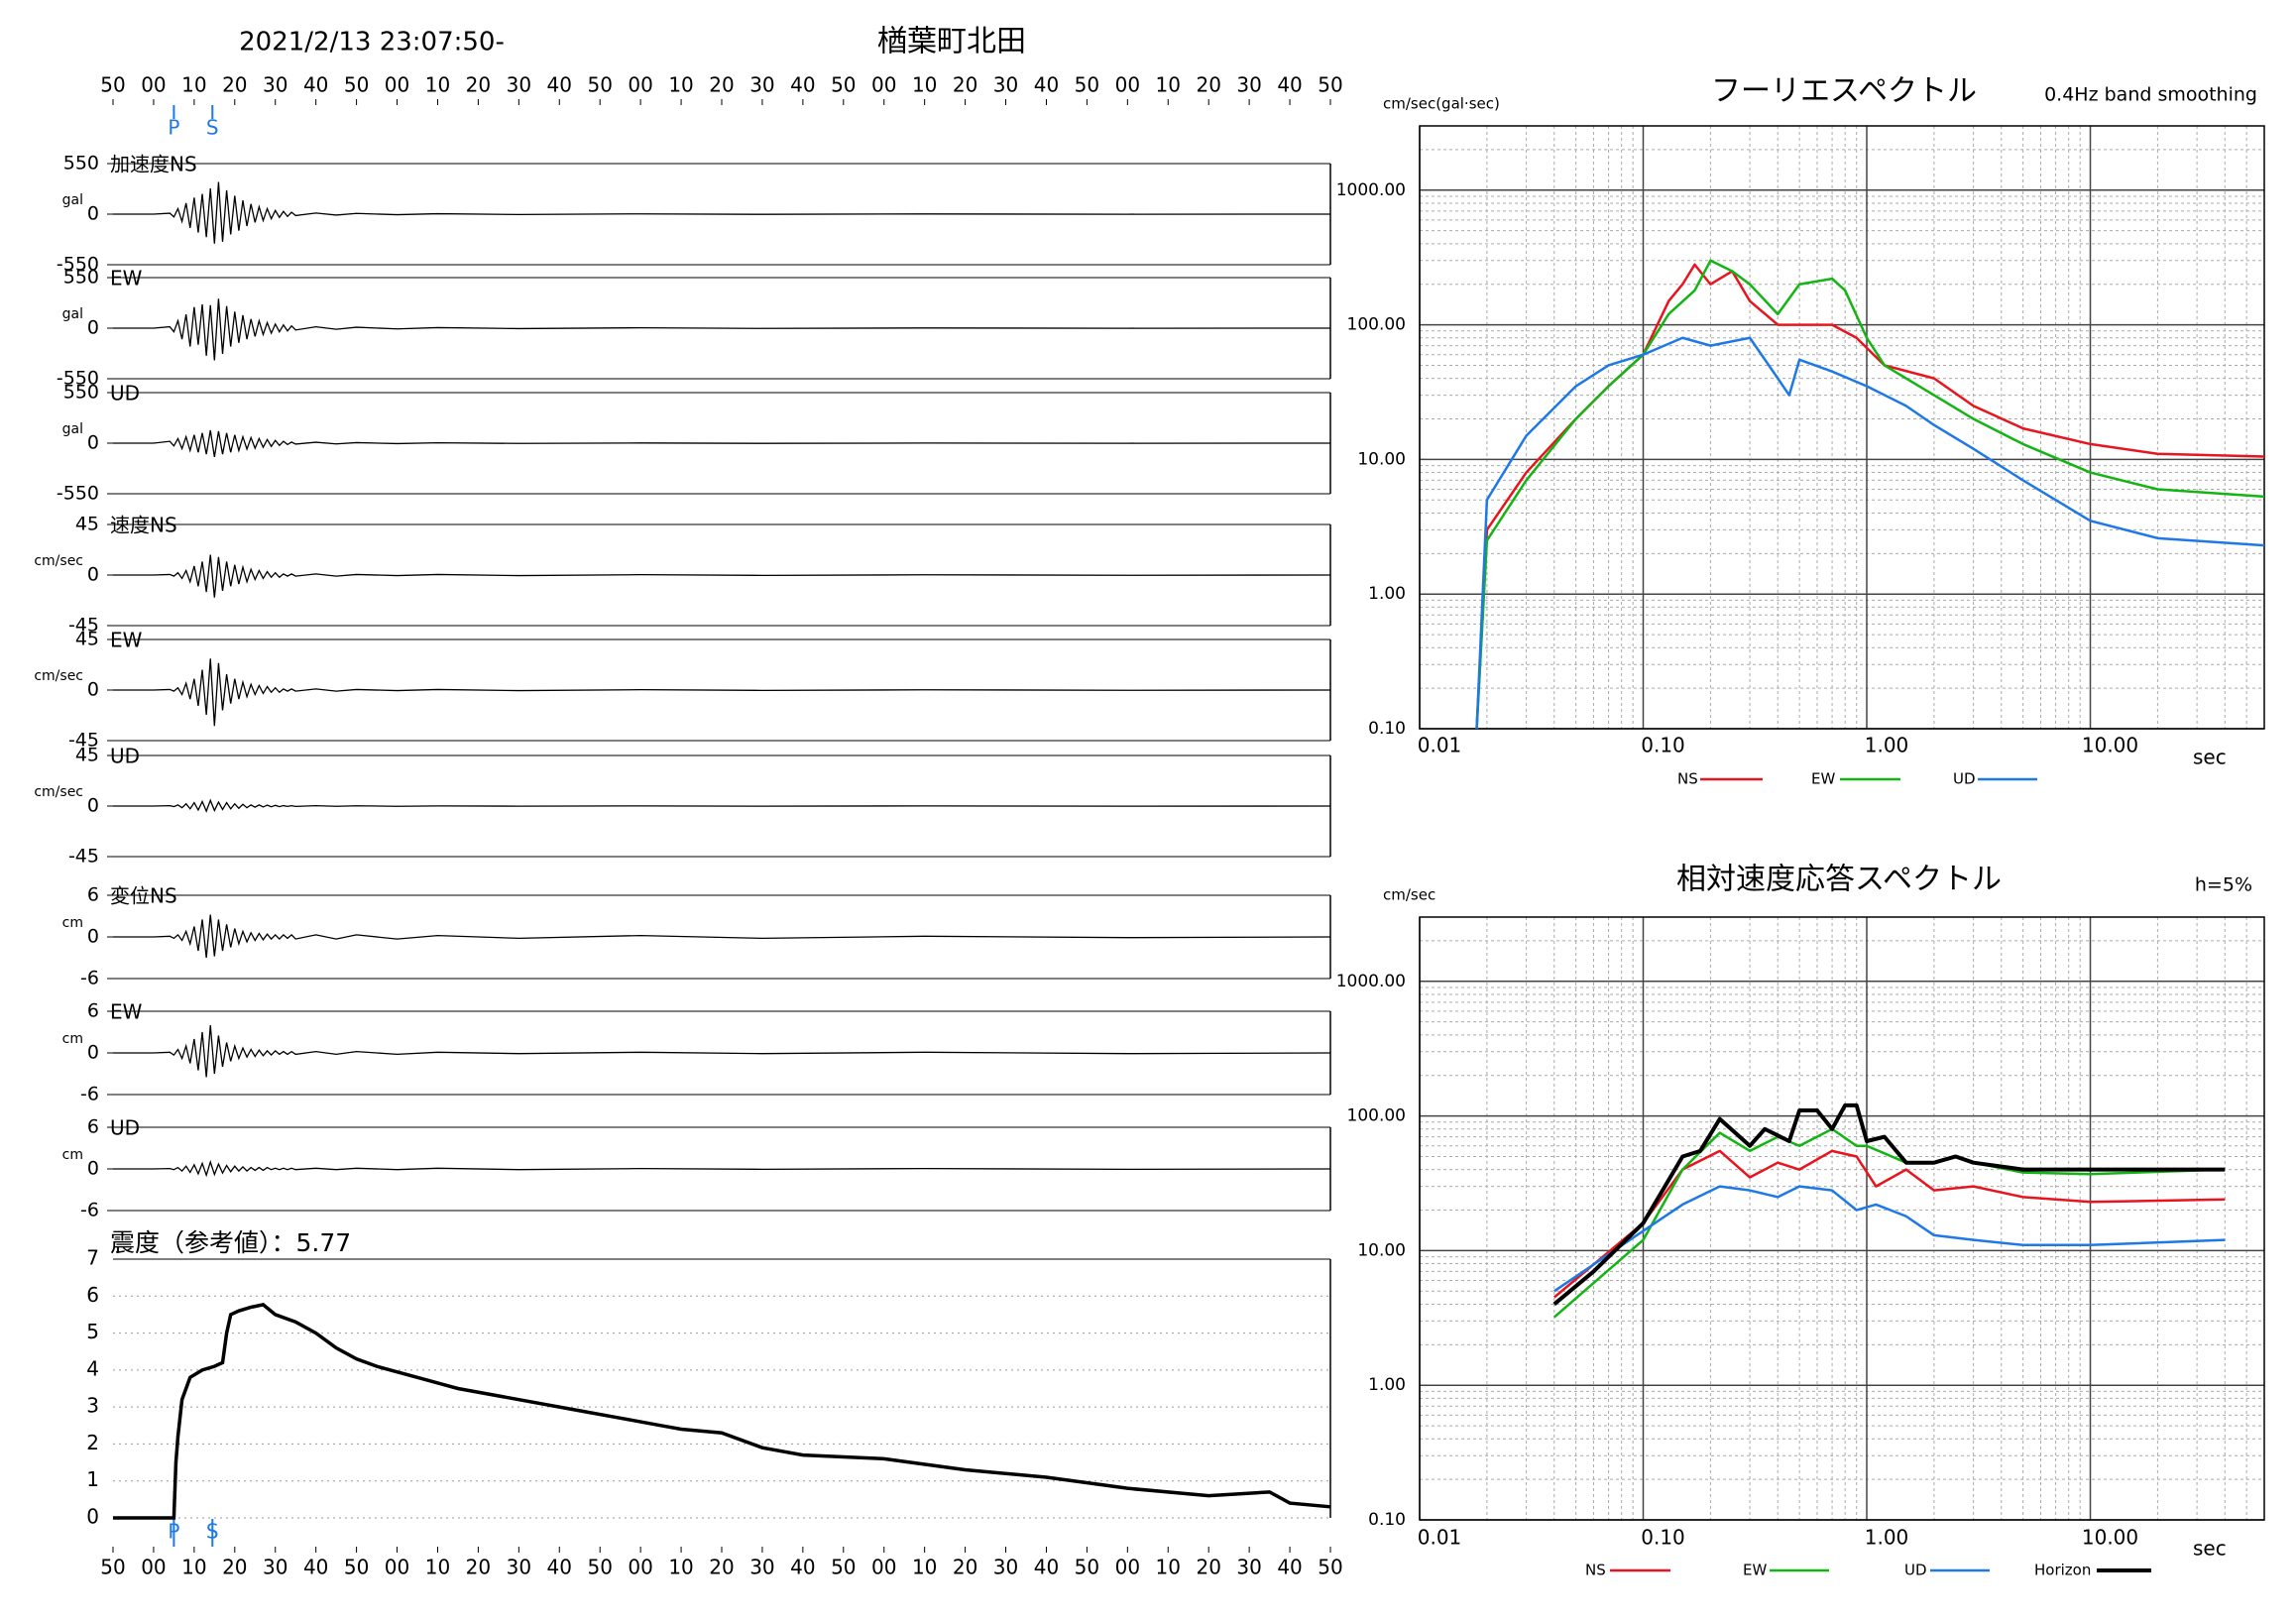 The width and height of the screenshot is (2296, 1623). I want to click on legend-label: UD, so click(1916, 1570).